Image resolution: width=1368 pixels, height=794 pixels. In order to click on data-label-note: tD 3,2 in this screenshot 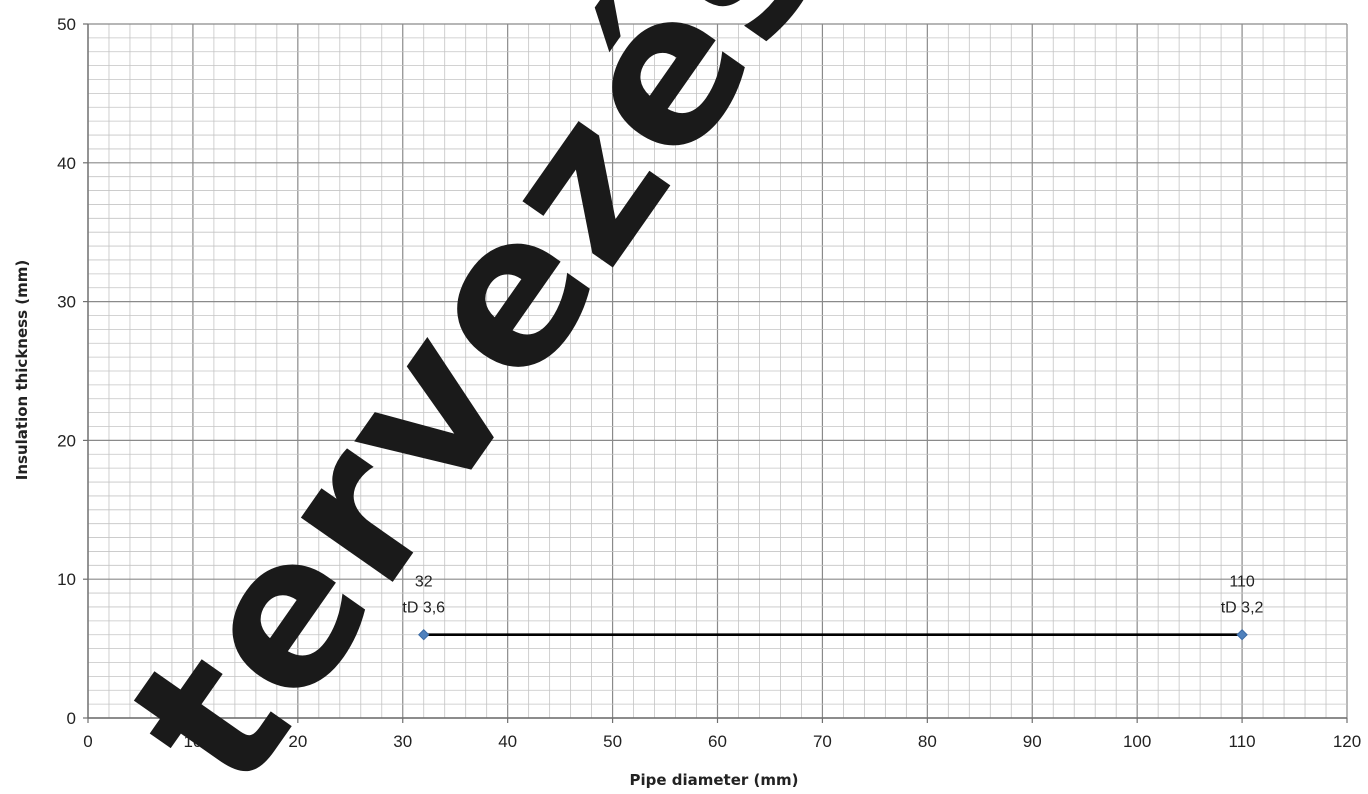, I will do `click(1242, 608)`.